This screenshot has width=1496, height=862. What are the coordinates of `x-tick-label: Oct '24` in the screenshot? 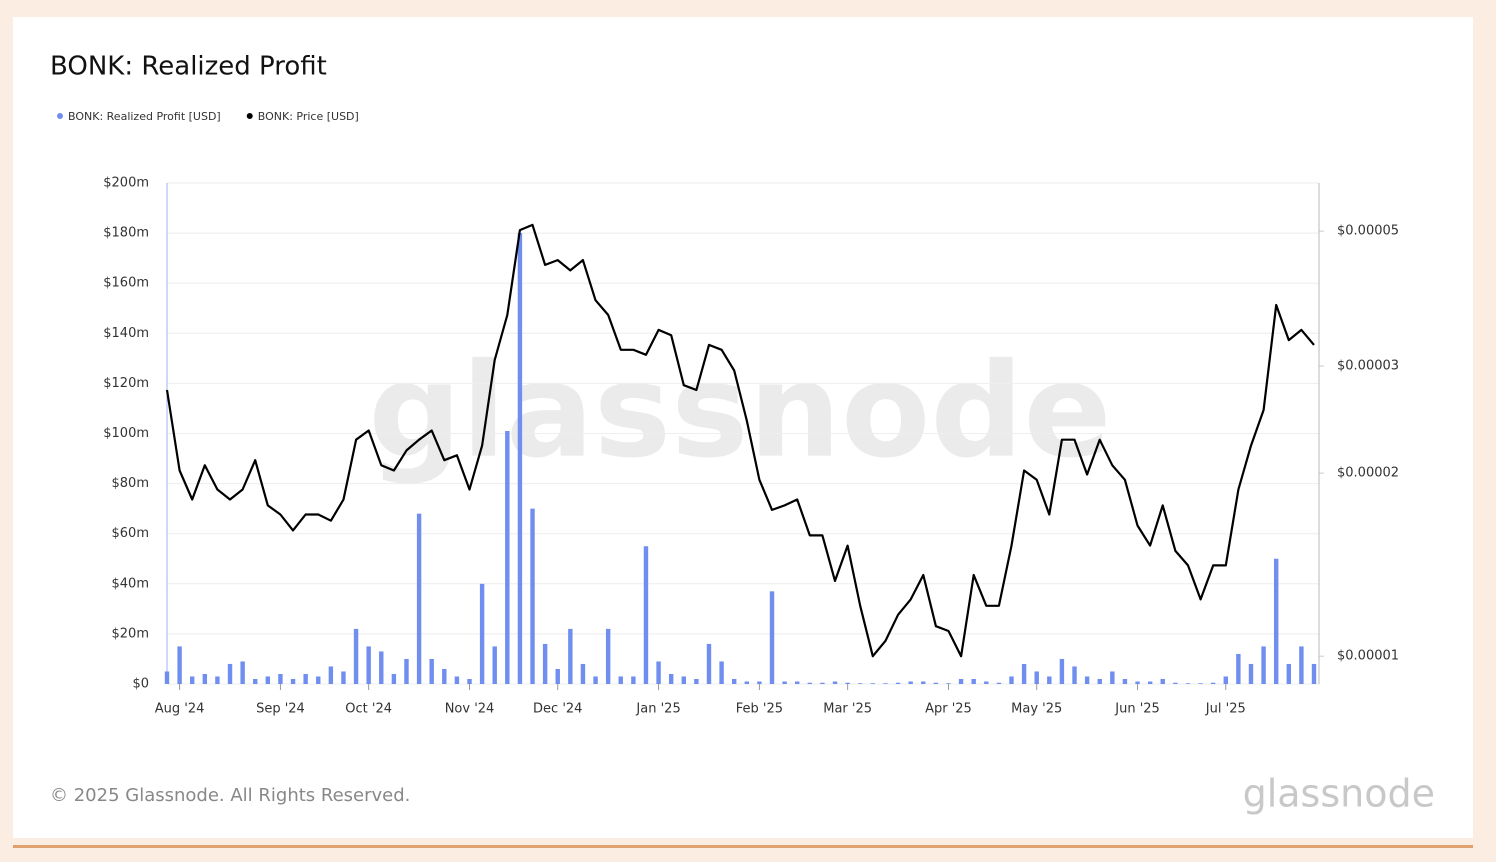 It's located at (368, 709).